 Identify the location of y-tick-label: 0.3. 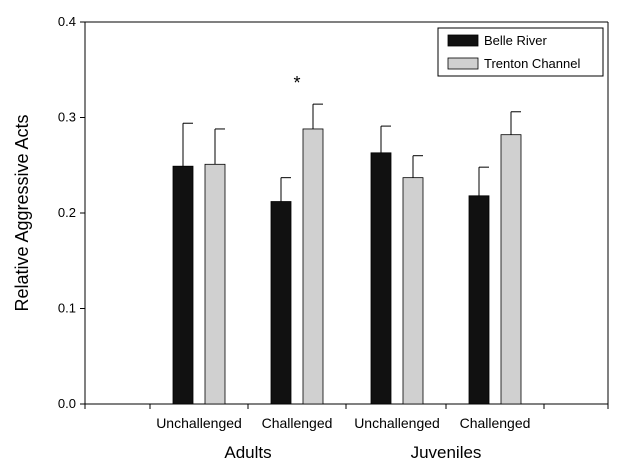
(67, 117).